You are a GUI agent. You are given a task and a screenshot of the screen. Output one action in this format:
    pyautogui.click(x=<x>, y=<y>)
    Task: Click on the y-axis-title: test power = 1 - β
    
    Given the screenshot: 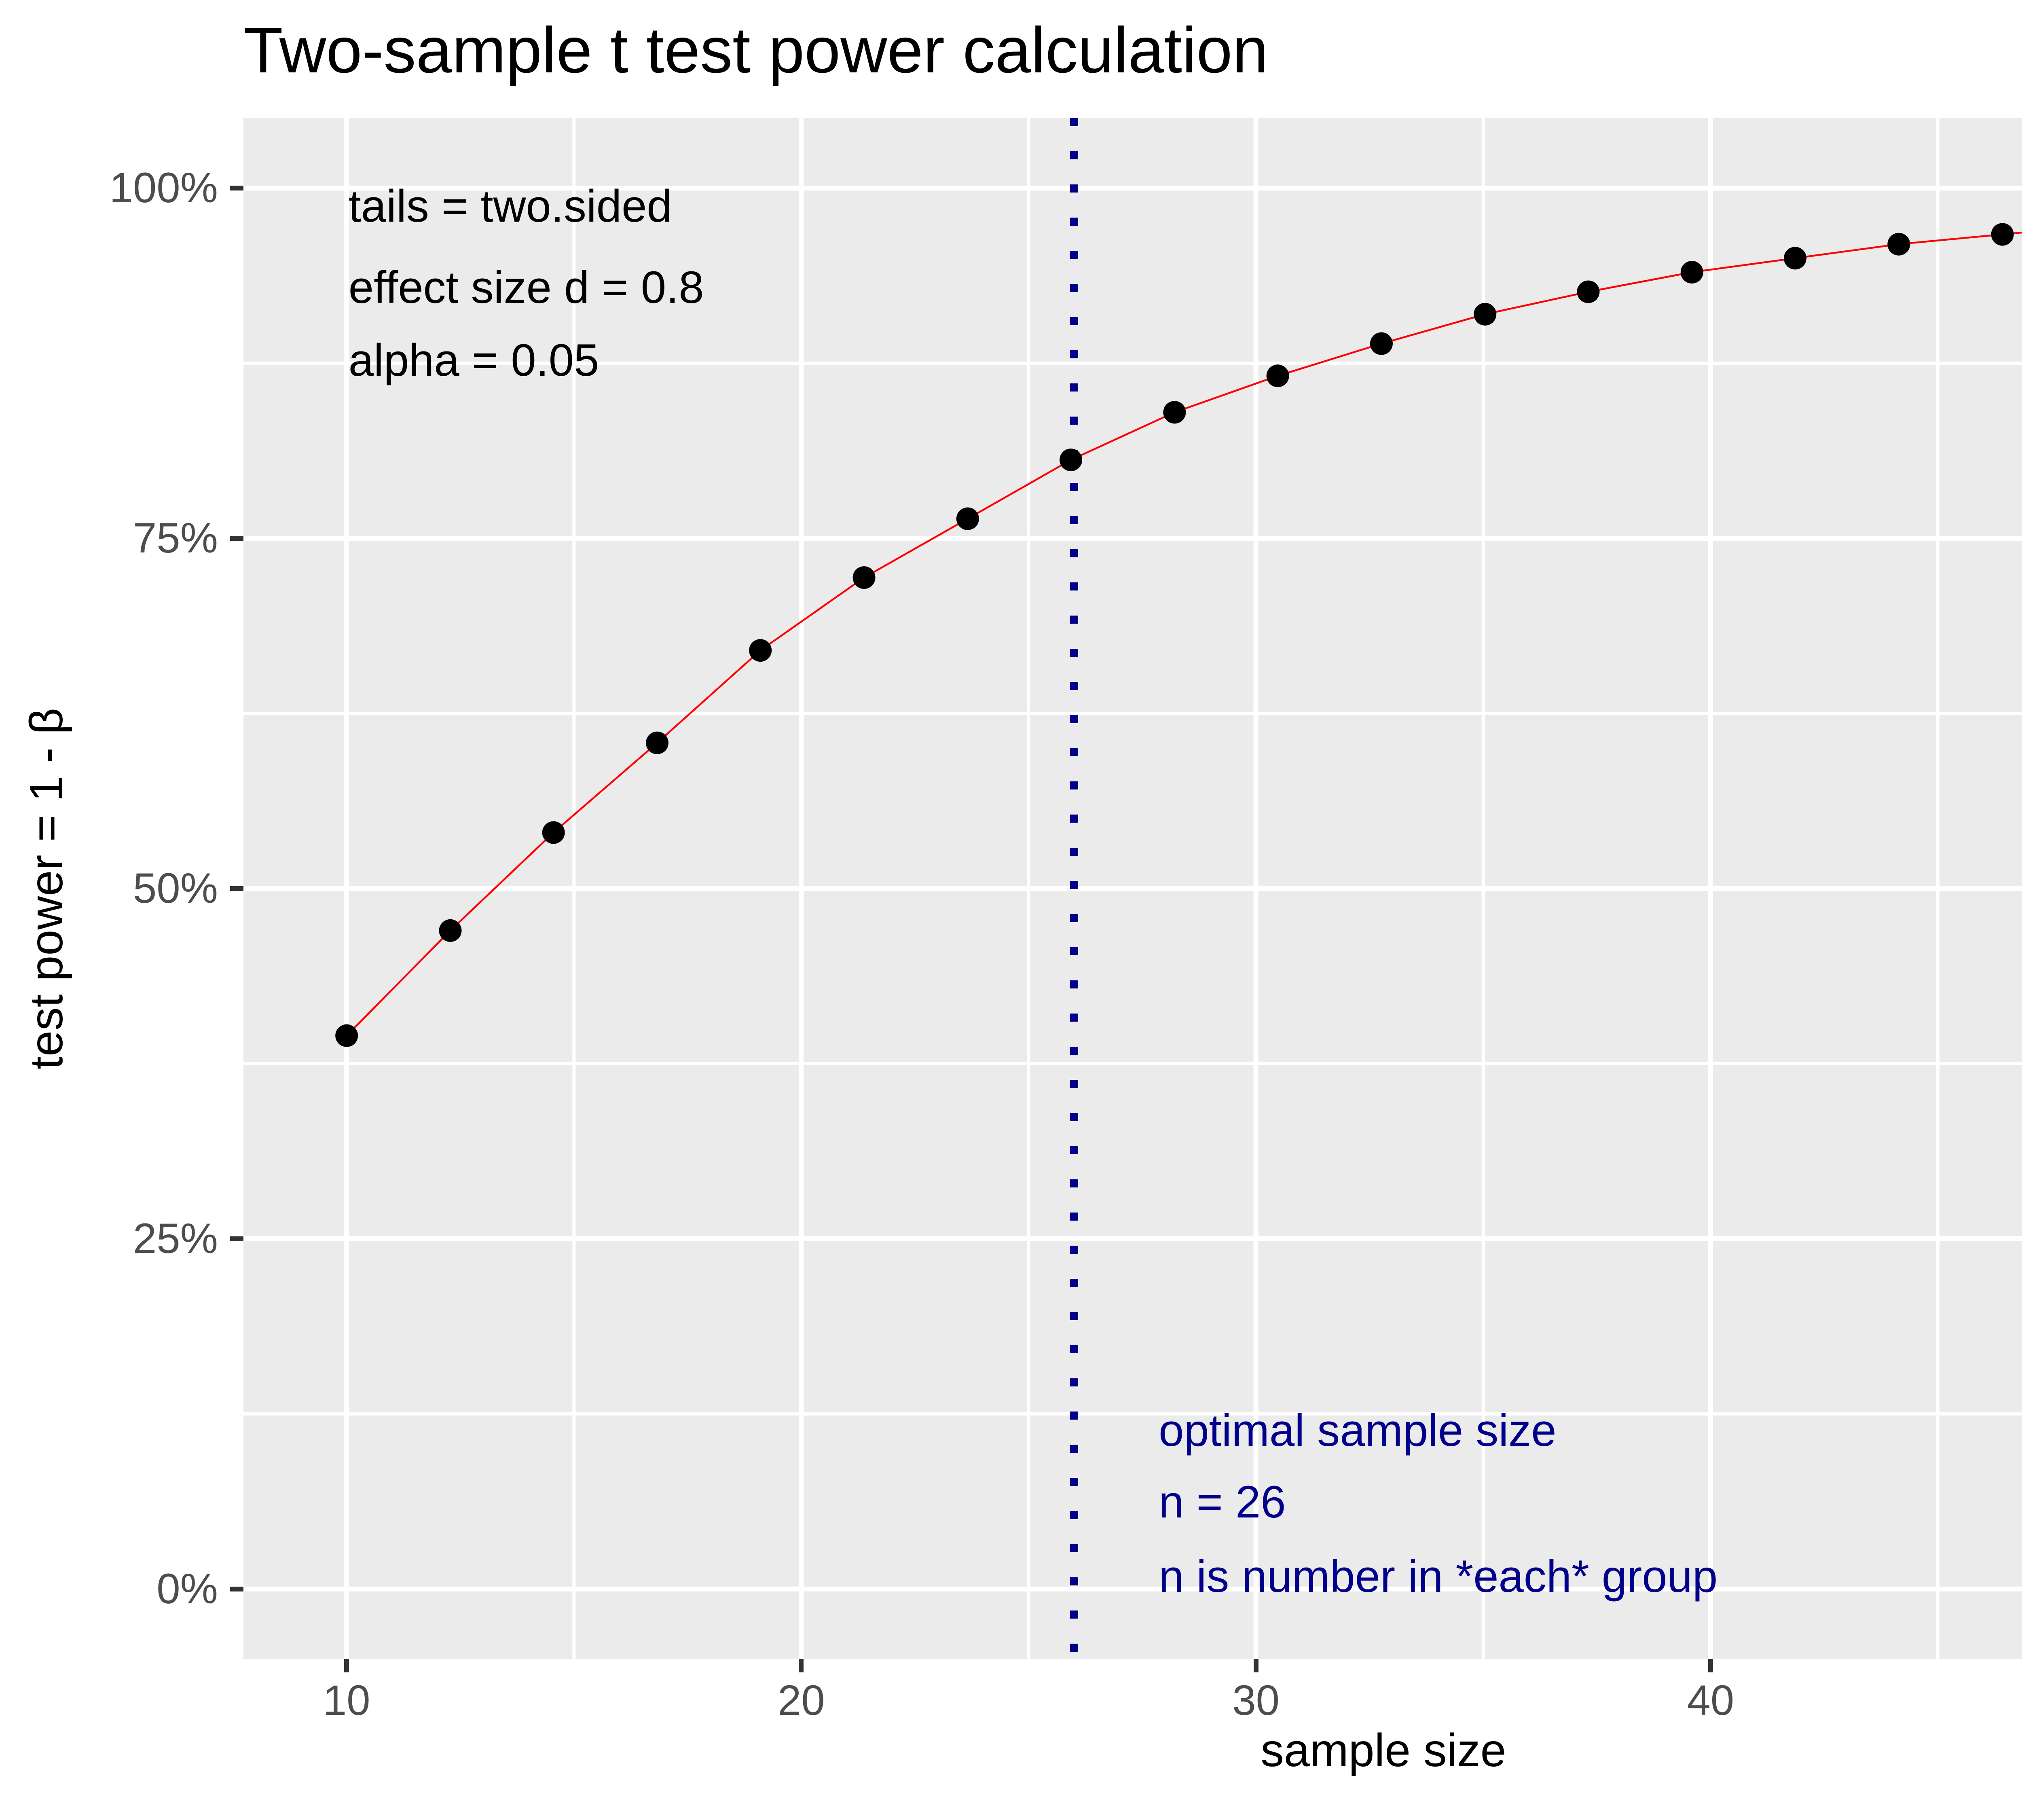 What is the action you would take?
    pyautogui.click(x=46, y=888)
    